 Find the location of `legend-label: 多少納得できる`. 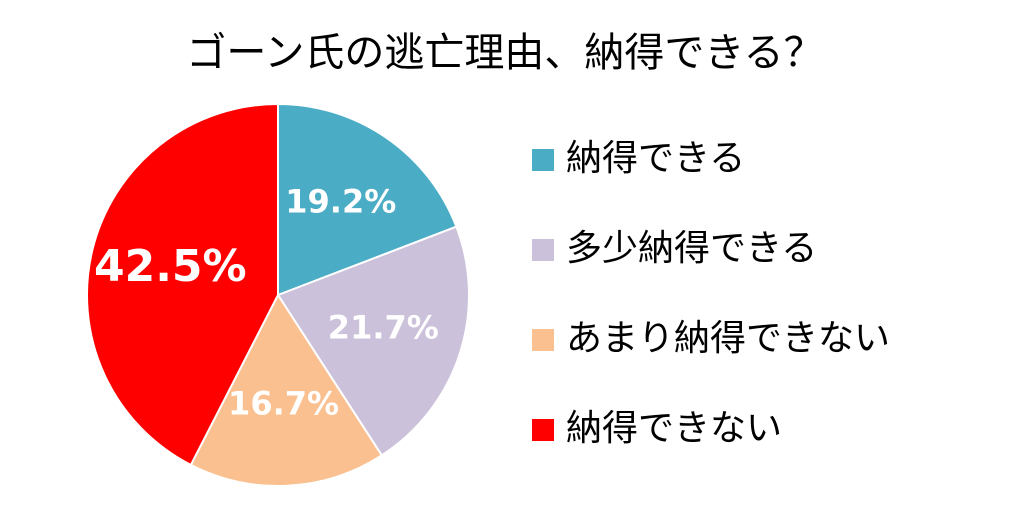

legend-label: 多少納得できる is located at coordinates (691, 248).